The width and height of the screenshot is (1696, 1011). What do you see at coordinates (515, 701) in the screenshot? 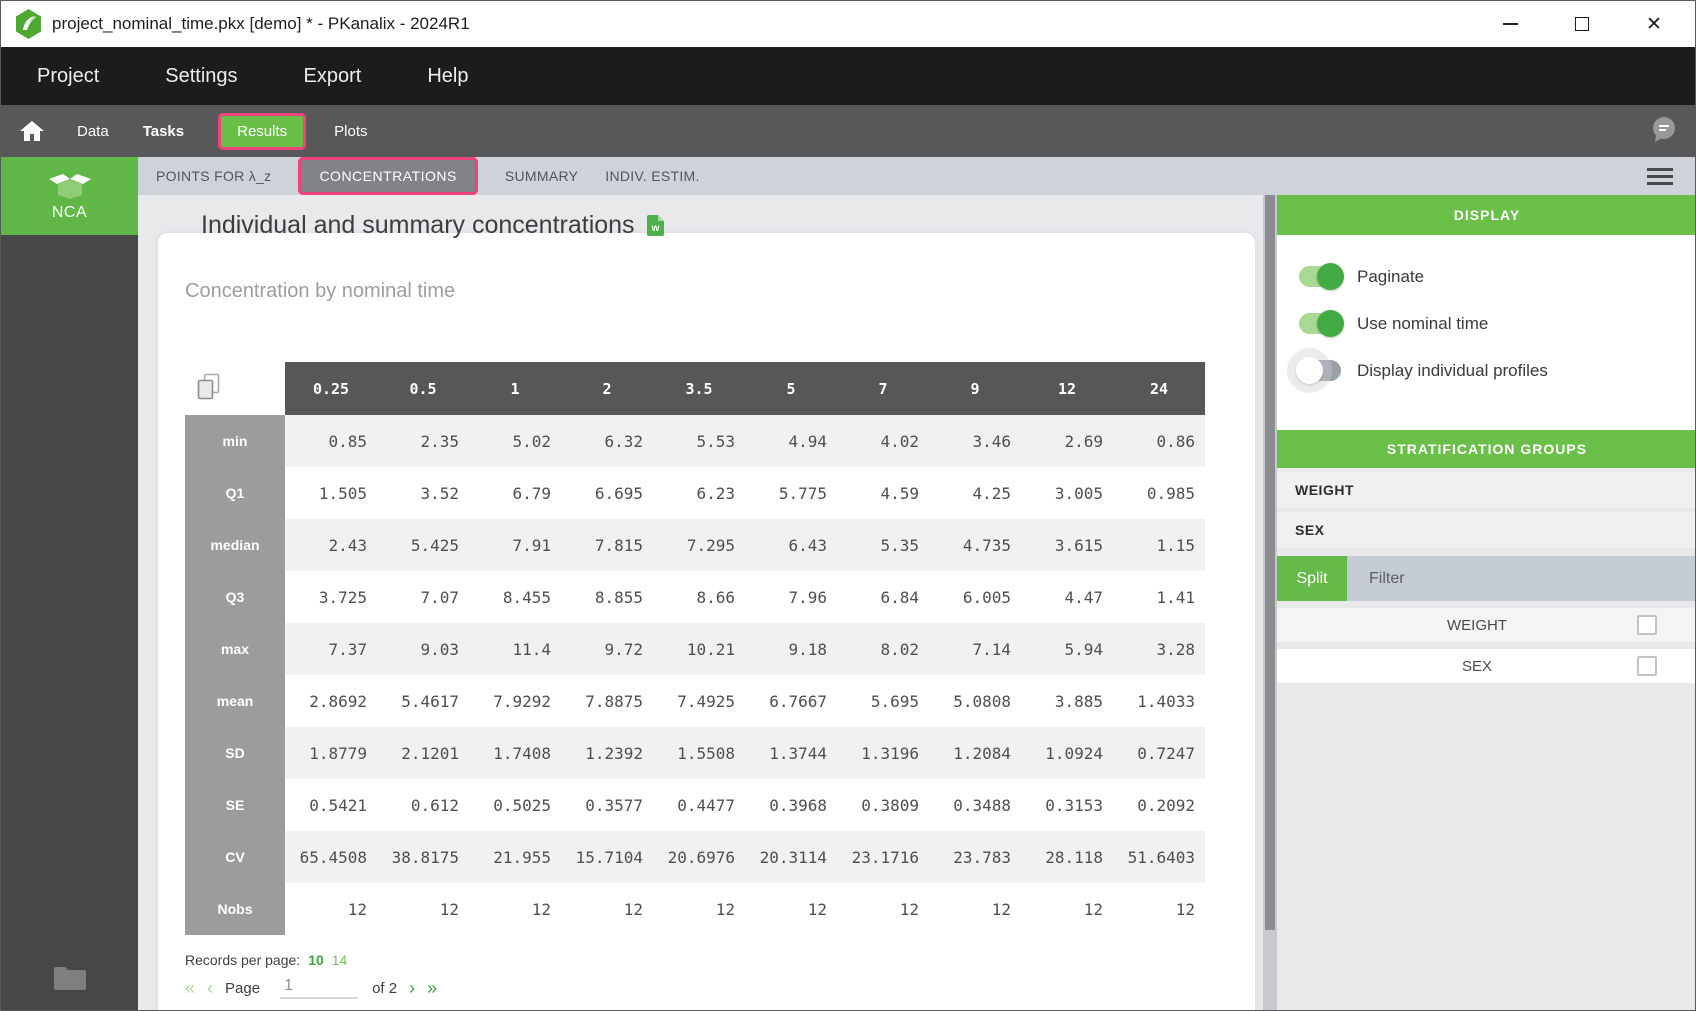
I see `table-cell: 7.9292` at bounding box center [515, 701].